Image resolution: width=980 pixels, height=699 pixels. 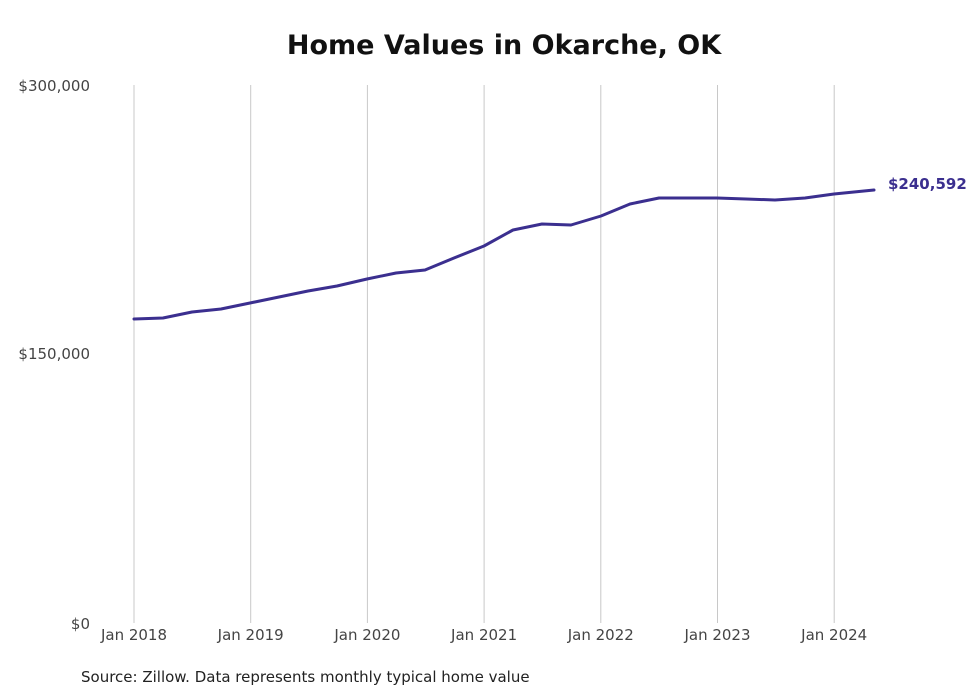 I want to click on svg-text: Jan 2022, so click(x=600, y=635).